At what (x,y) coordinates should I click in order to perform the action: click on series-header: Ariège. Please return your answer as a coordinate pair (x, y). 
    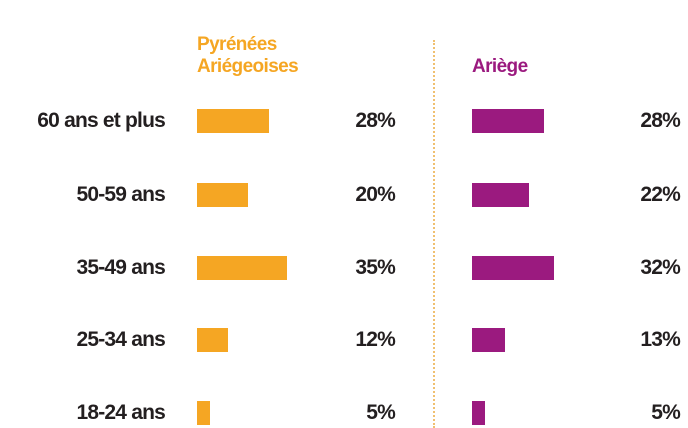
    Looking at the image, I should click on (500, 66).